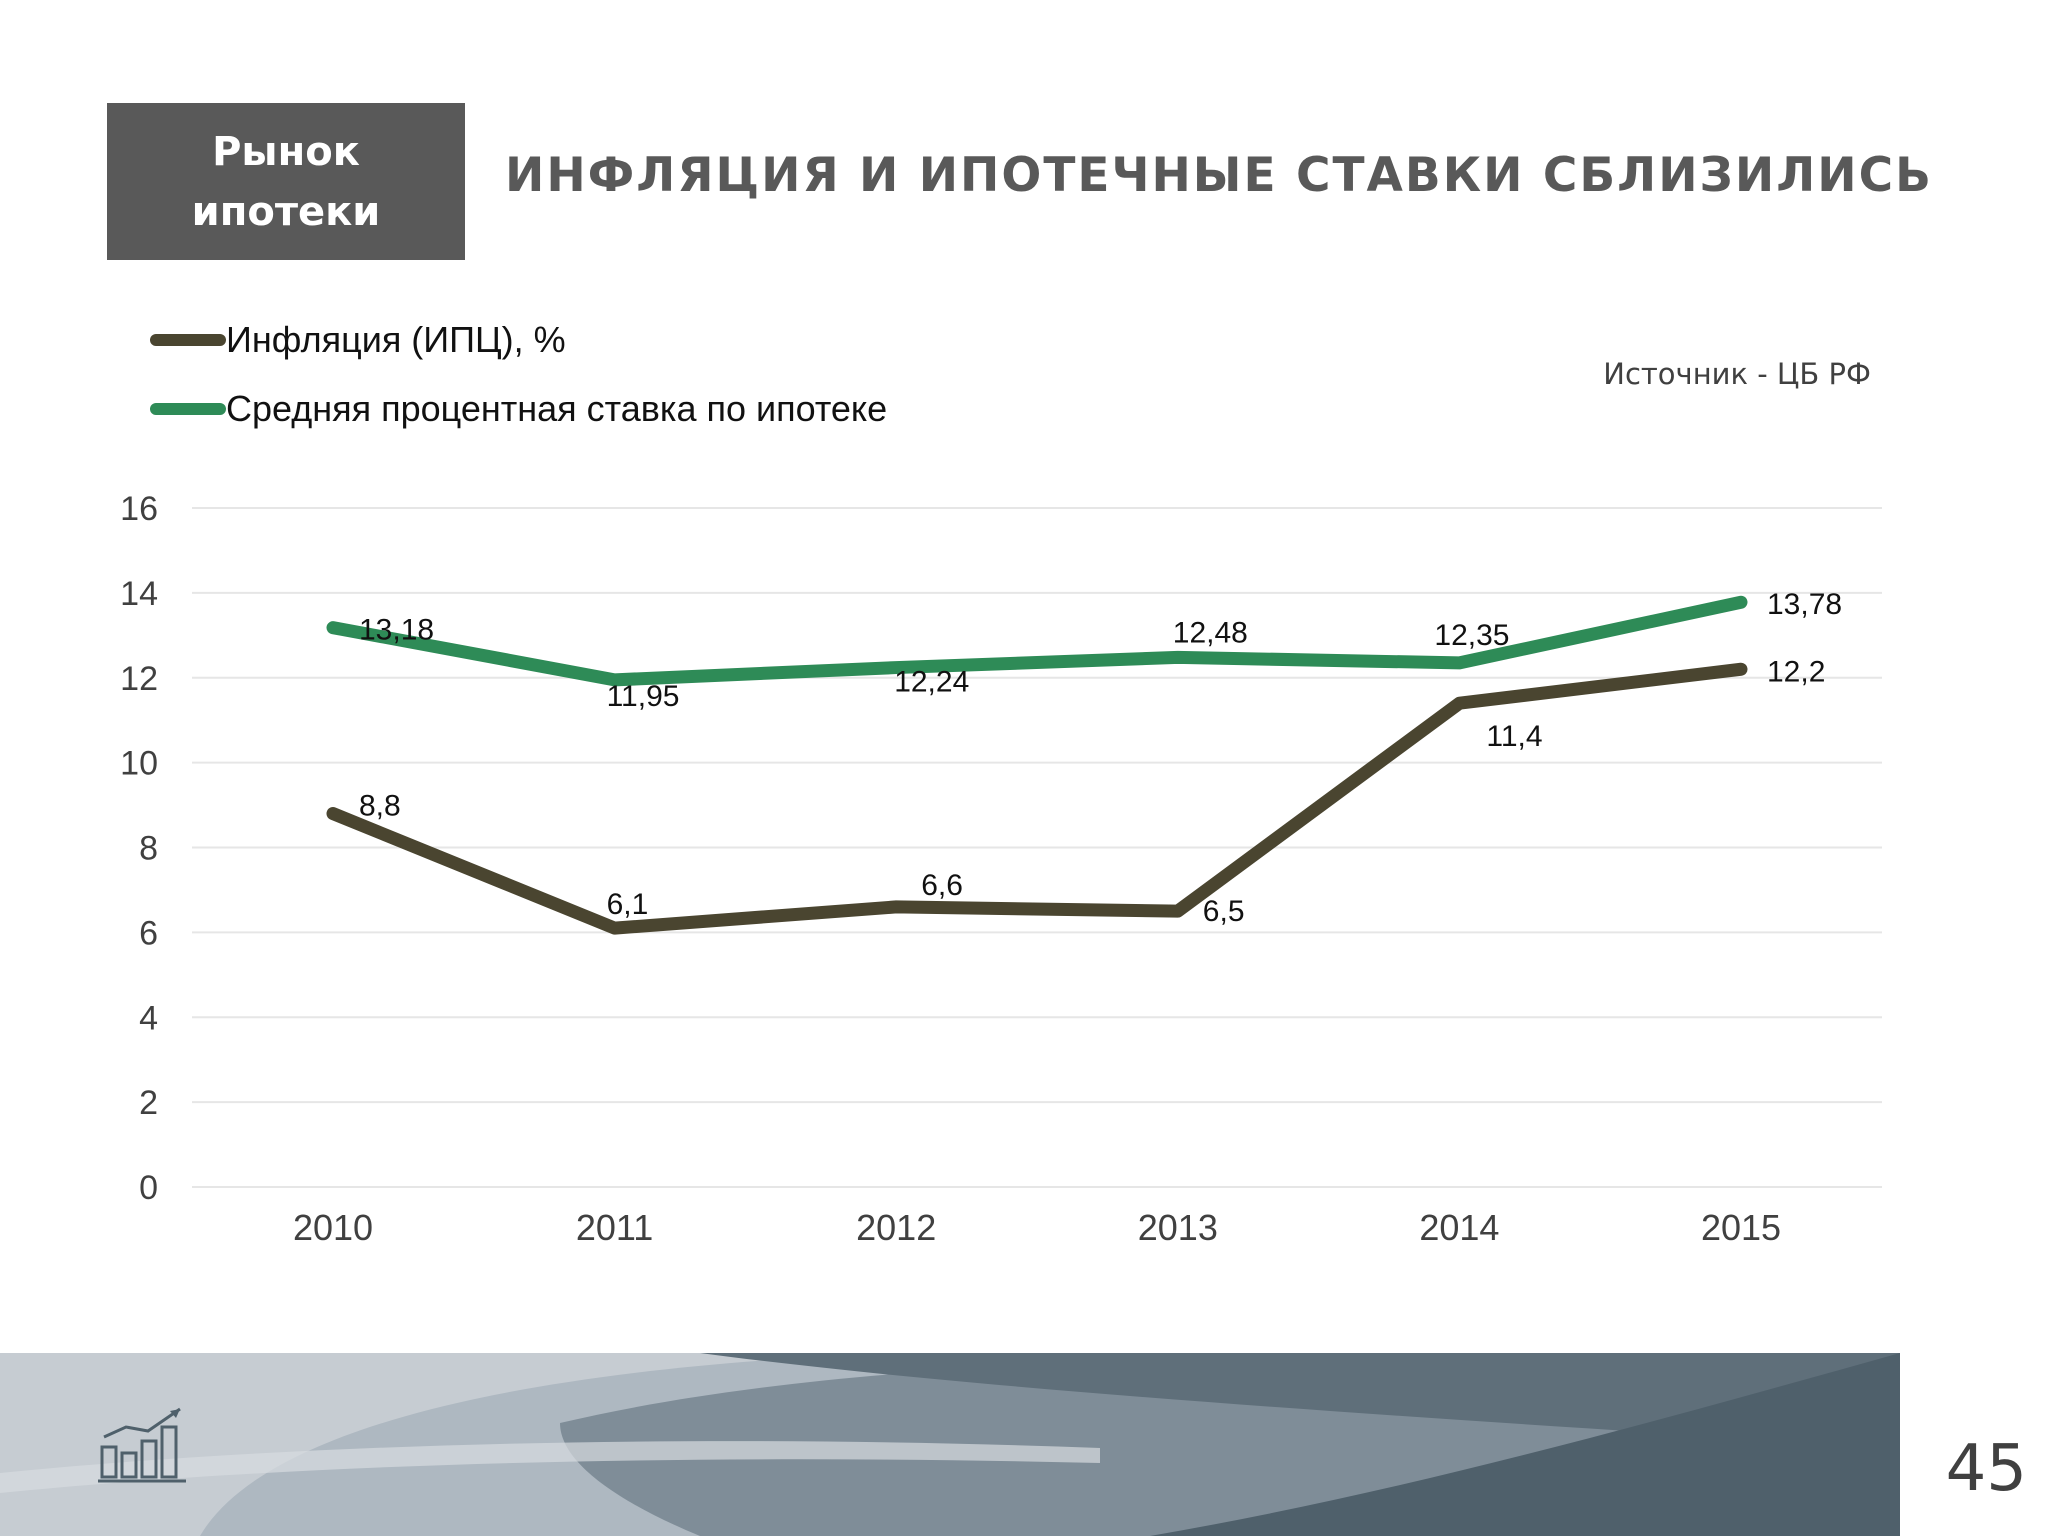 This screenshot has height=1536, width=2048. I want to click on source-note: Источник - ЦБ РФ, so click(1737, 374).